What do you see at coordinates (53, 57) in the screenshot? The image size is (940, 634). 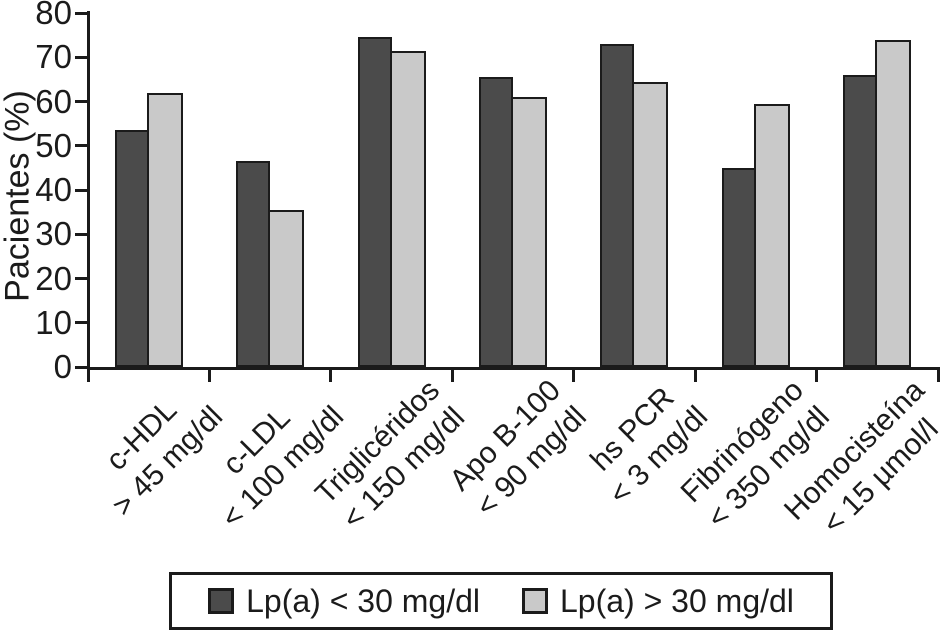 I see `y-tick-label: 70` at bounding box center [53, 57].